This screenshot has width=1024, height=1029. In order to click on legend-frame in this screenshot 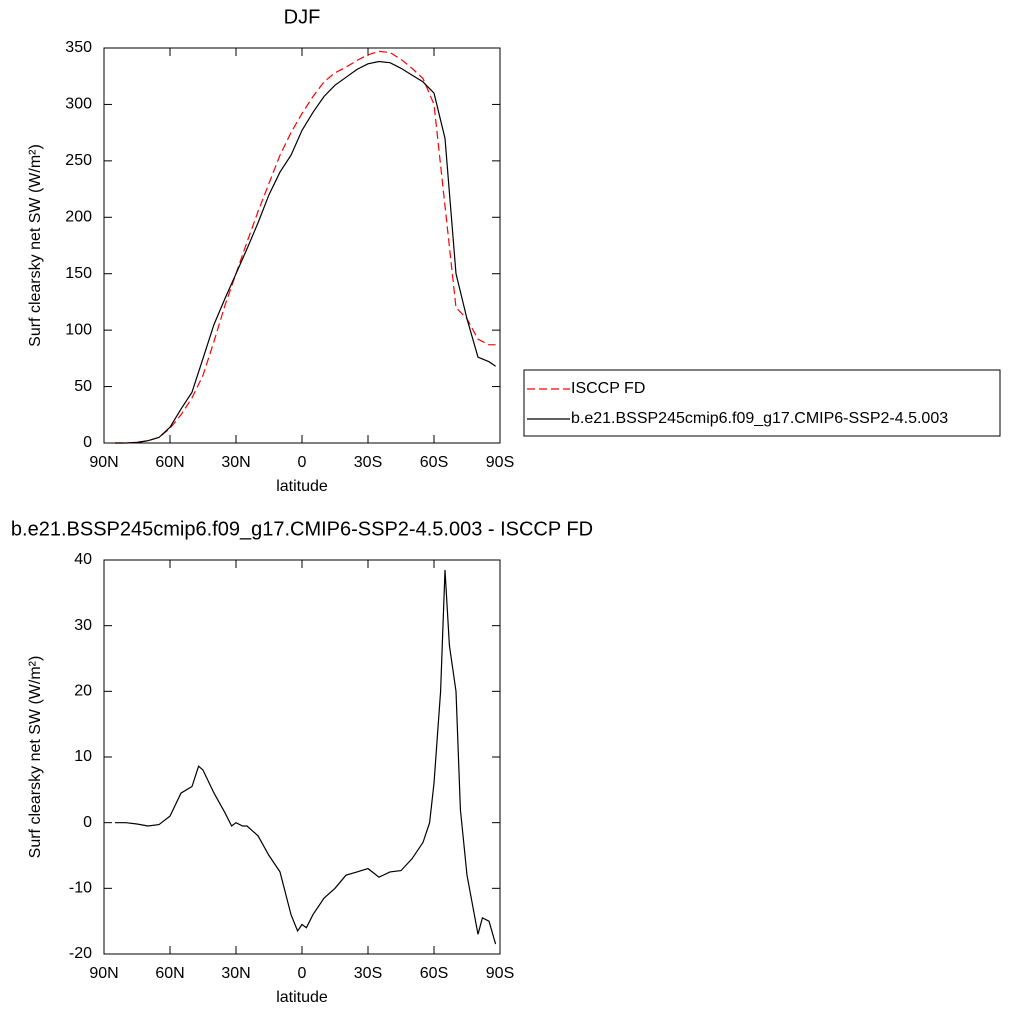, I will do `click(762, 403)`.